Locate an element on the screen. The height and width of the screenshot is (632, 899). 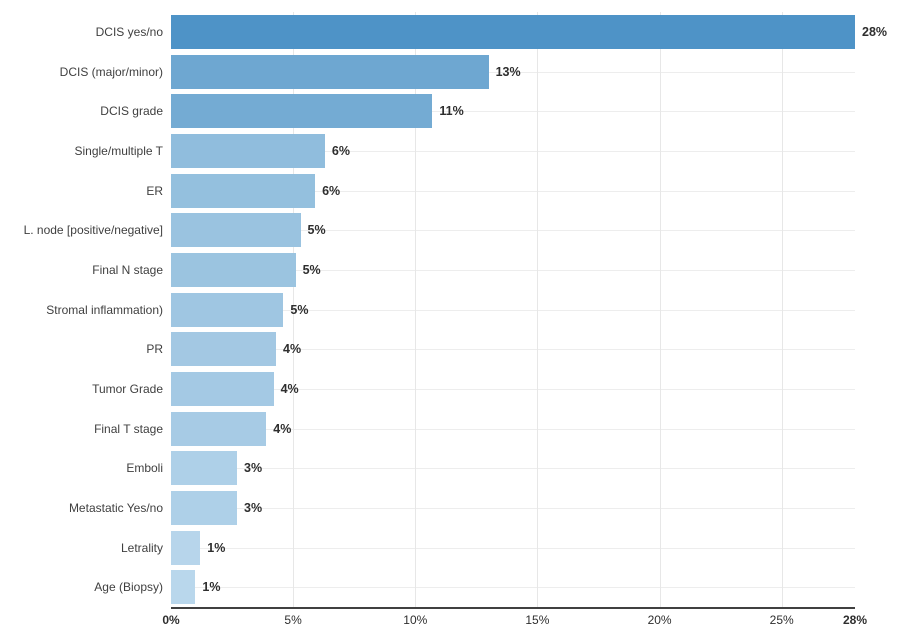
category-label: Age (Biopsy) is located at coordinates (128, 587).